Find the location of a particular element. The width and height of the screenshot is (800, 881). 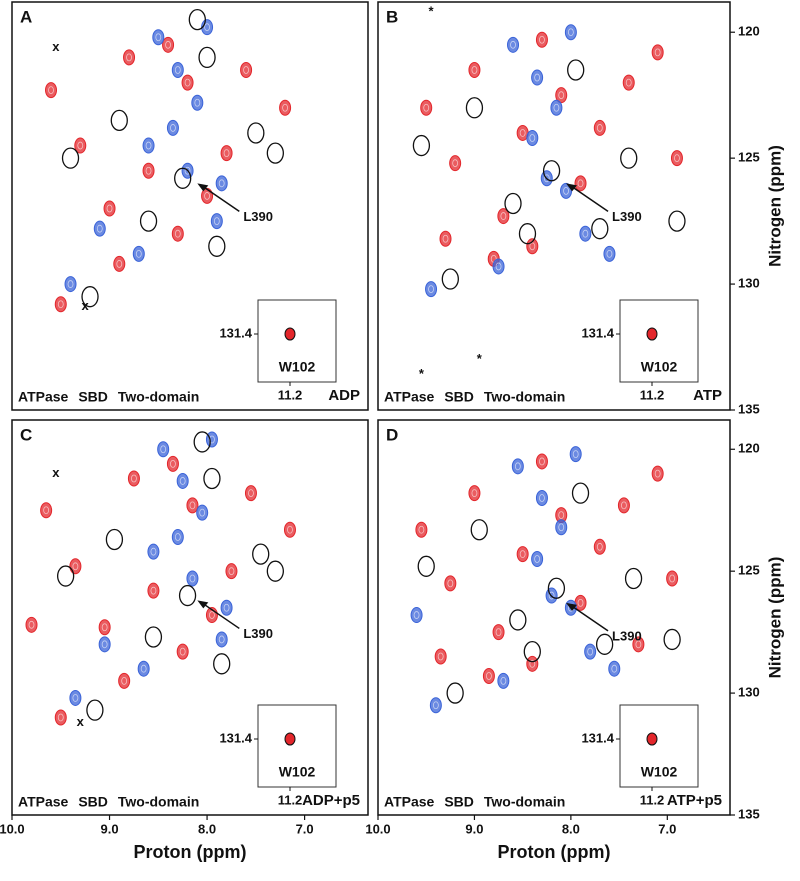

y-tick-label: 120 is located at coordinates (749, 31).